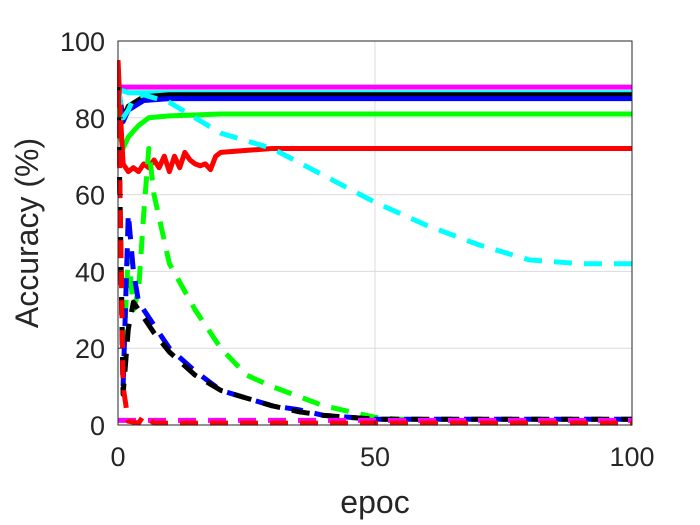  What do you see at coordinates (82, 42) in the screenshot?
I see `y-tick-label: 100` at bounding box center [82, 42].